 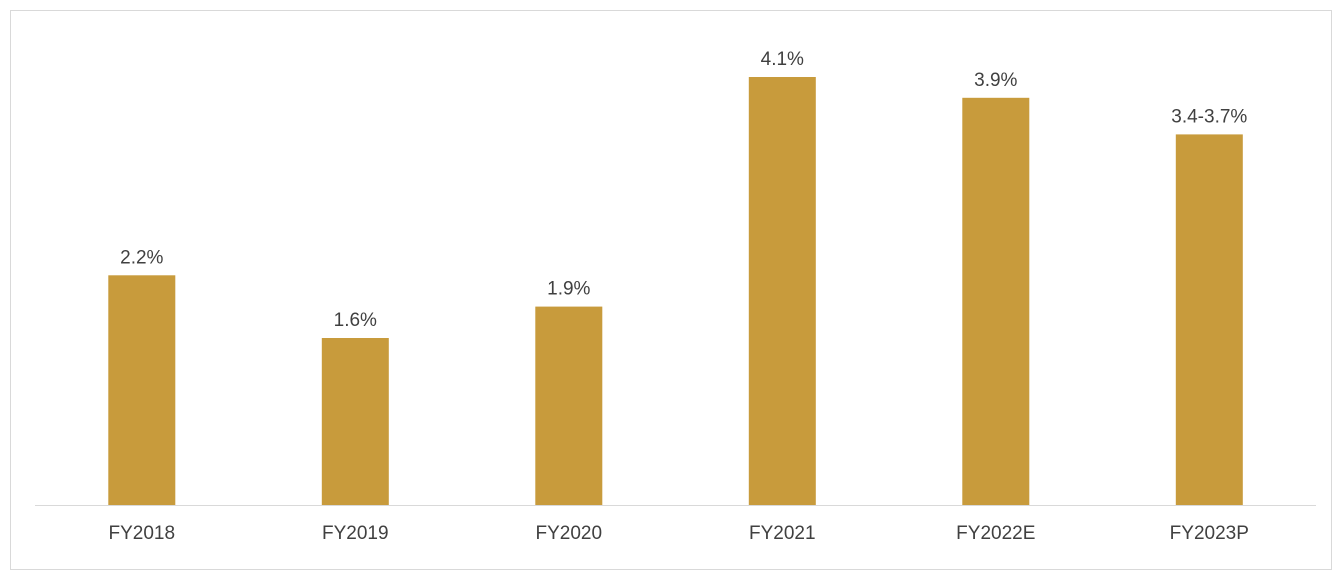 What do you see at coordinates (782, 59) in the screenshot?
I see `data-label-fy2021: 4.1%` at bounding box center [782, 59].